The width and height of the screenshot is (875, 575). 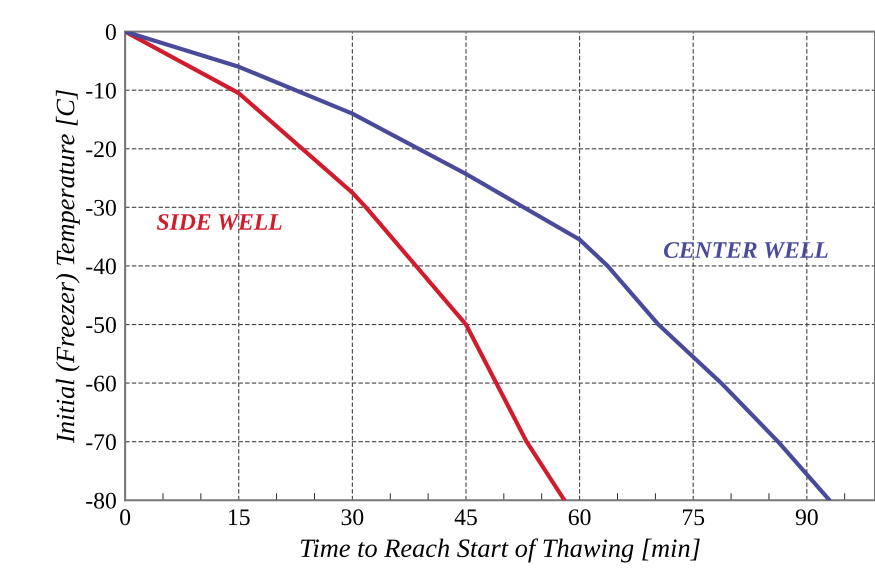 What do you see at coordinates (579, 517) in the screenshot?
I see `x-tick-label: 60` at bounding box center [579, 517].